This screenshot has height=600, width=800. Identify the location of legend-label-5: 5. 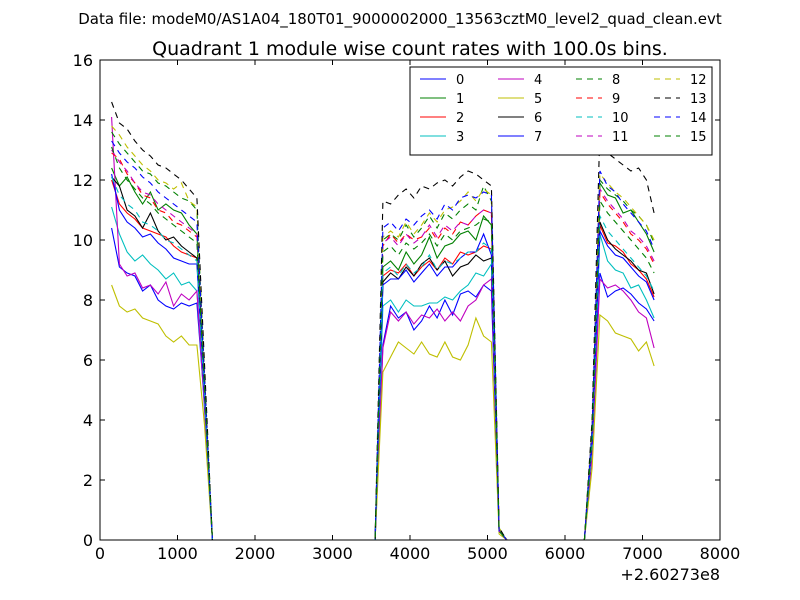
(538, 99).